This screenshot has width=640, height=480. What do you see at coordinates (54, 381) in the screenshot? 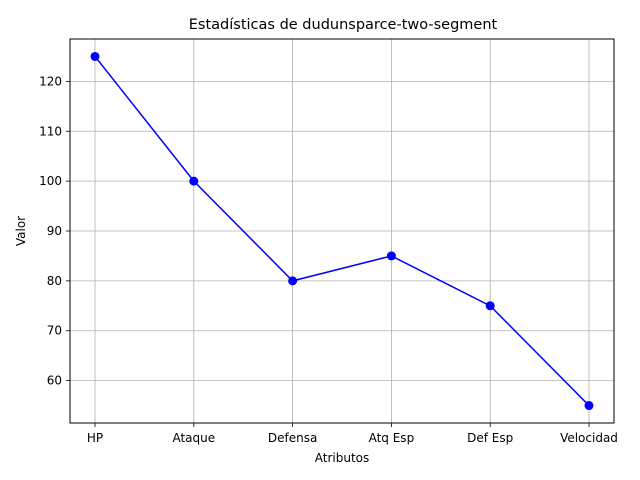
I see `y-tick-label: 60` at bounding box center [54, 381].